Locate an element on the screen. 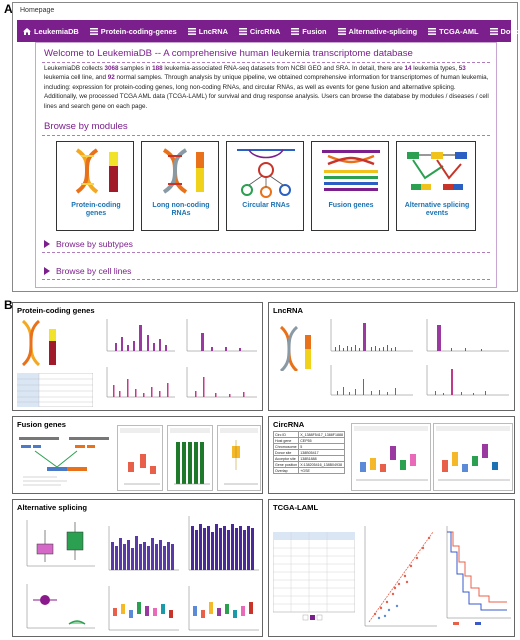 The image size is (520, 640). fusion-gene-icon is located at coordinates (351, 170).